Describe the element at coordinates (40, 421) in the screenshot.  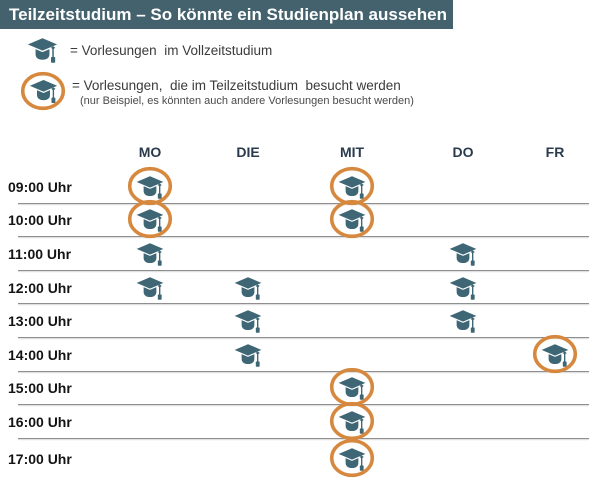
I see `time-label: 16:00 Uhr` at that location.